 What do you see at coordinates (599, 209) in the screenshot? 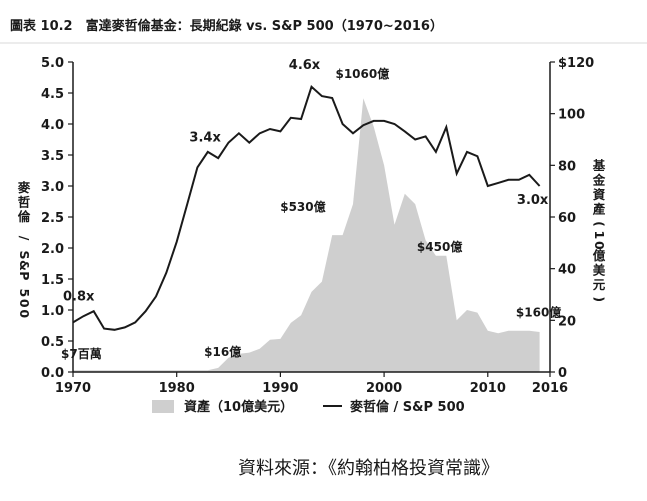
I see `axis-title-char: 產` at bounding box center [599, 209].